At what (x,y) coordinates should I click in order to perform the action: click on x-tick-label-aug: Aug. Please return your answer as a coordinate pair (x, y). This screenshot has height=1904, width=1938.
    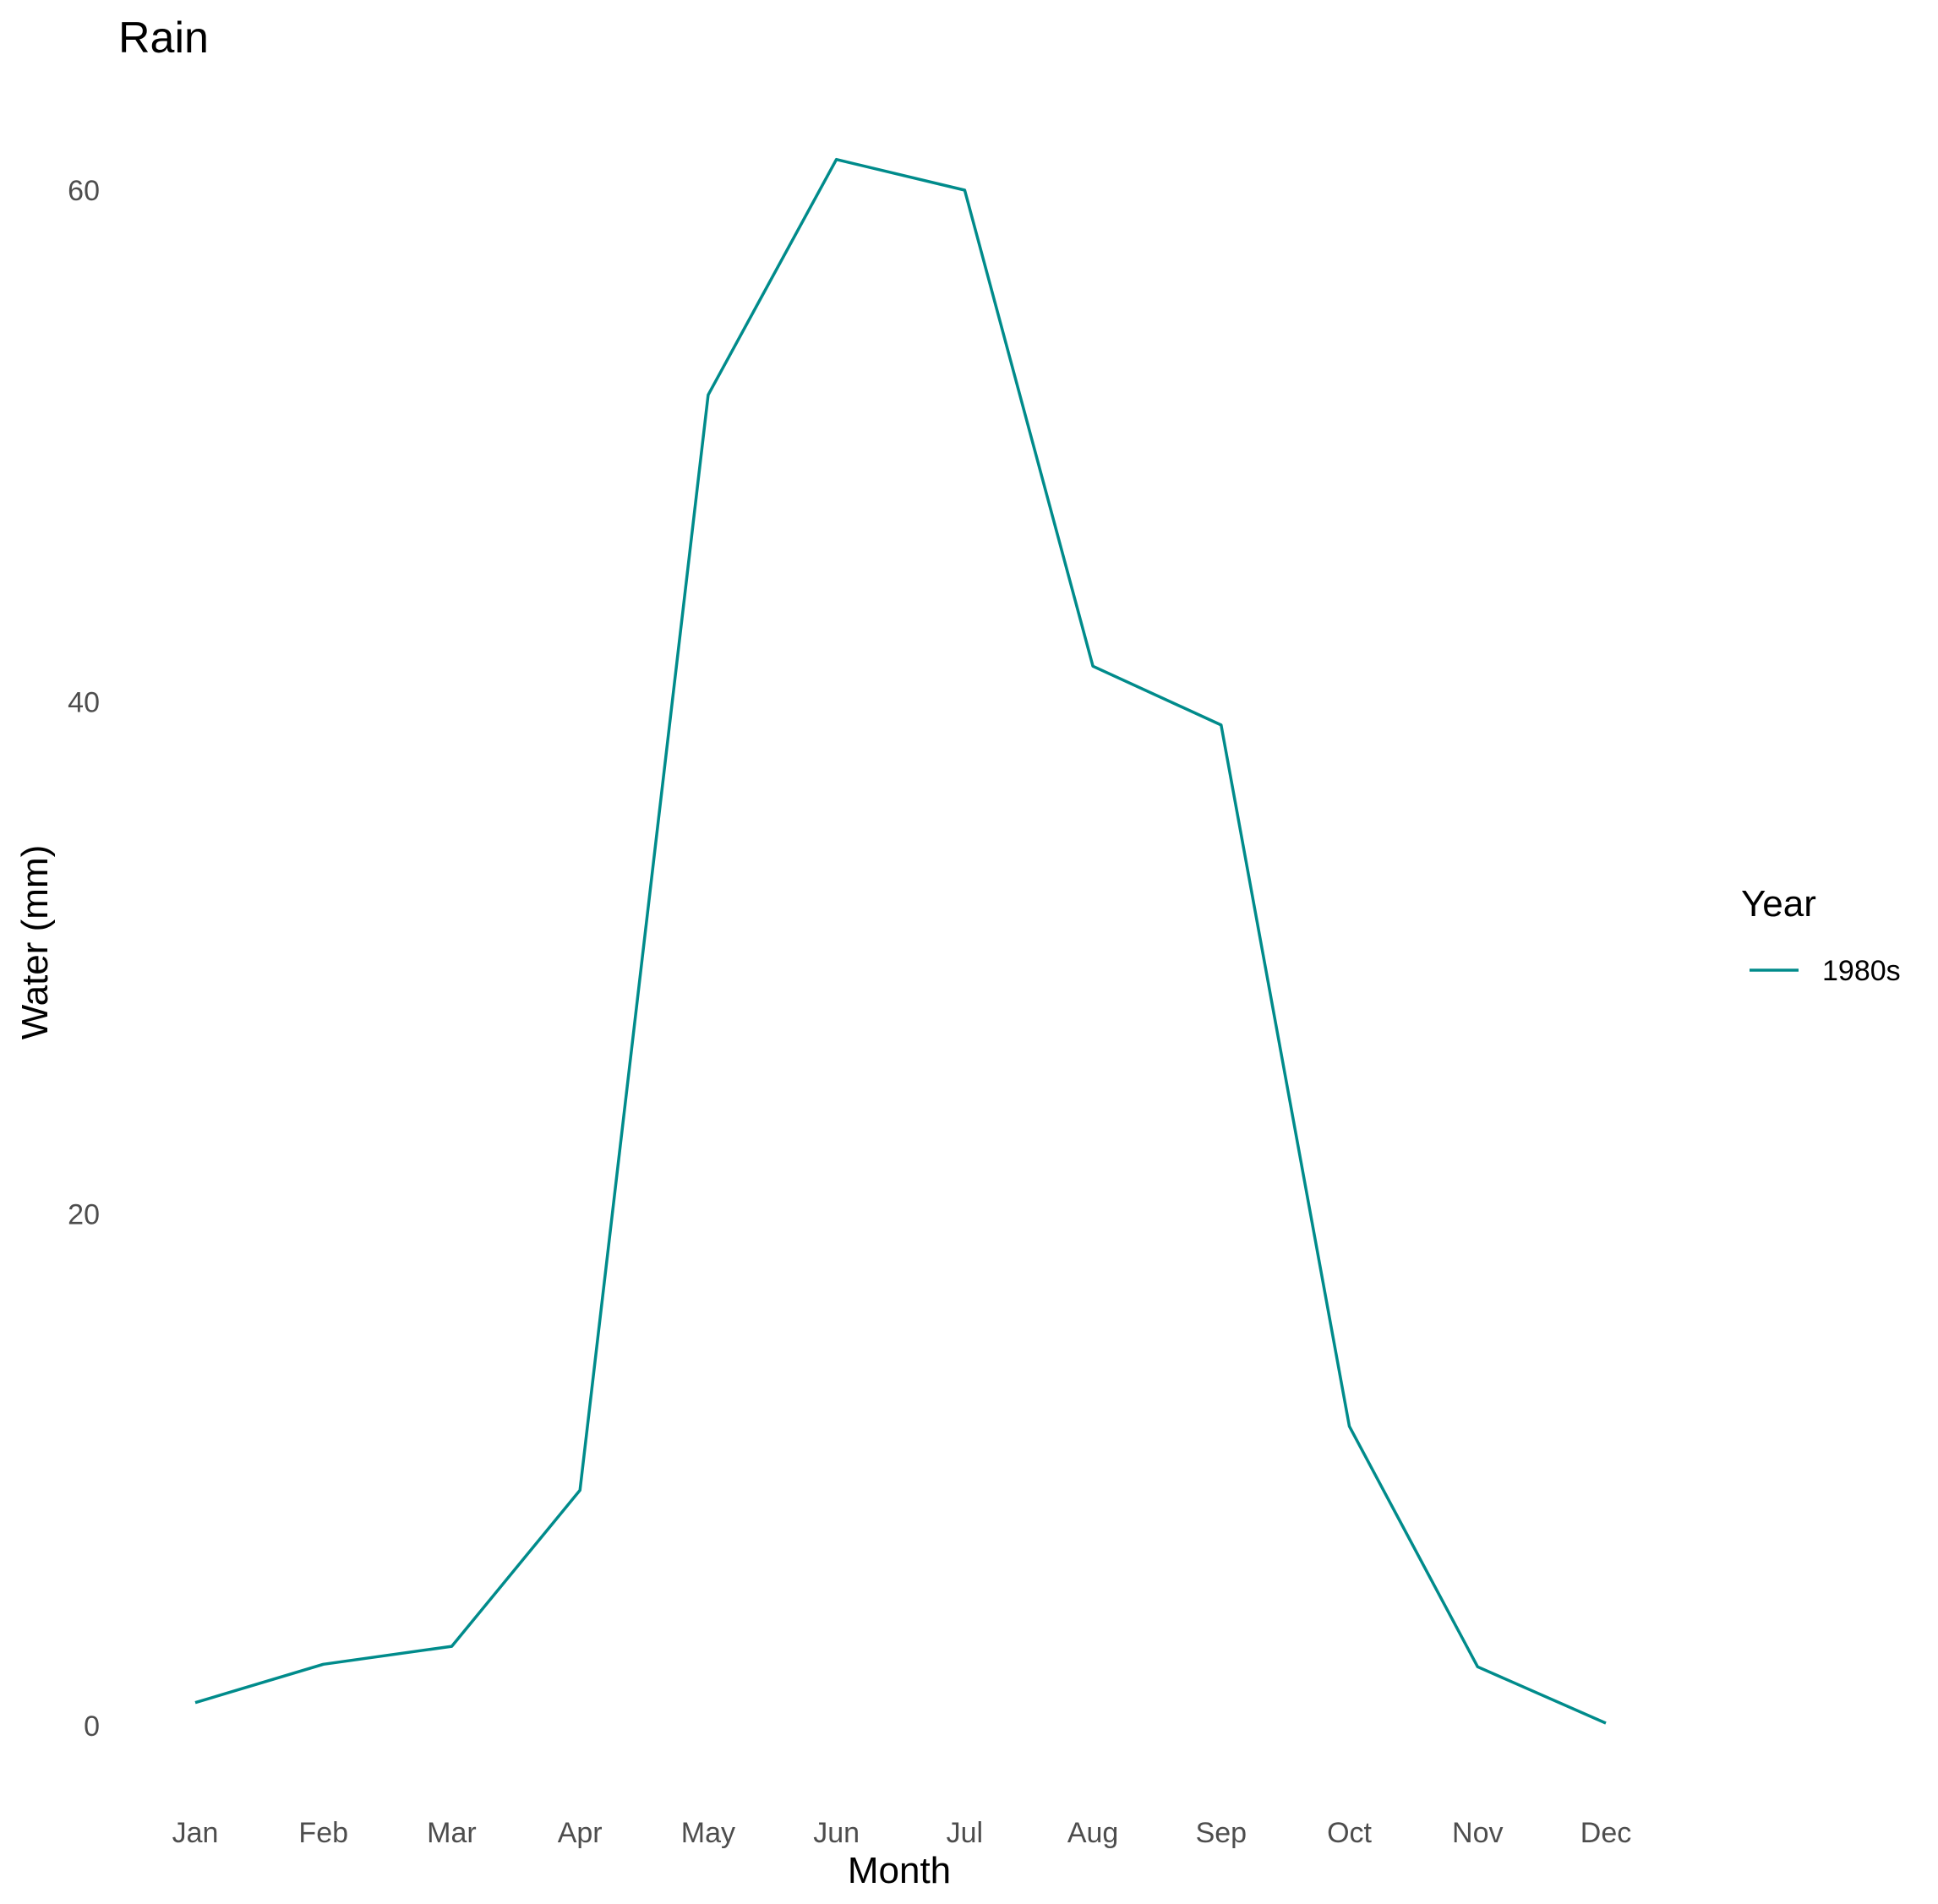
    Looking at the image, I should click on (1093, 1833).